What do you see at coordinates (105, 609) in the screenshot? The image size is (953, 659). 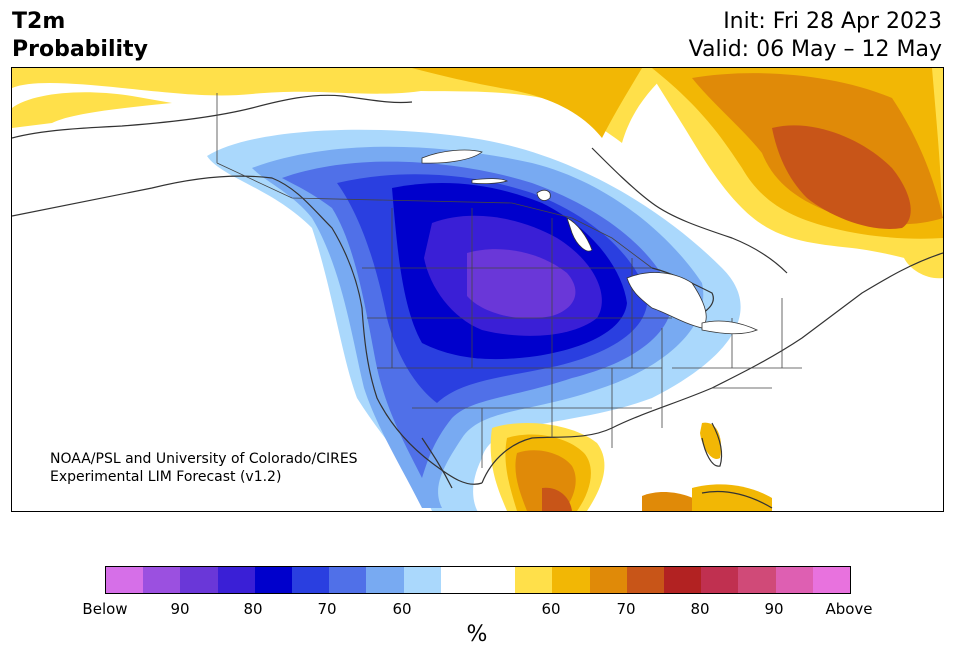 I see `colorbar-tick-label: Below` at bounding box center [105, 609].